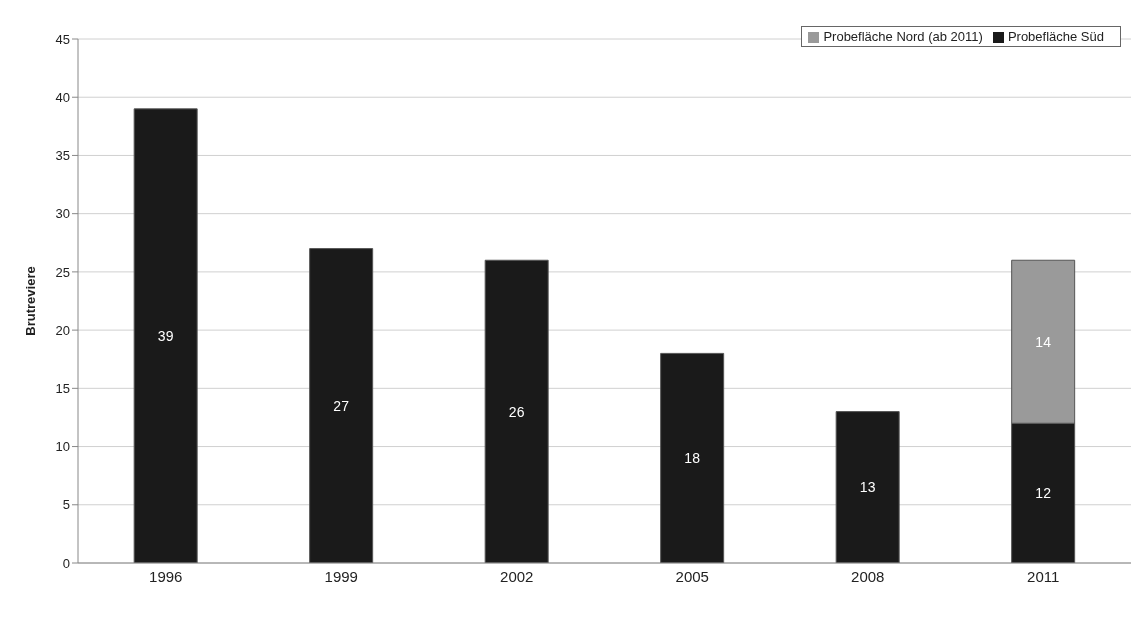  What do you see at coordinates (62, 447) in the screenshot?
I see `y-tick-label: 10` at bounding box center [62, 447].